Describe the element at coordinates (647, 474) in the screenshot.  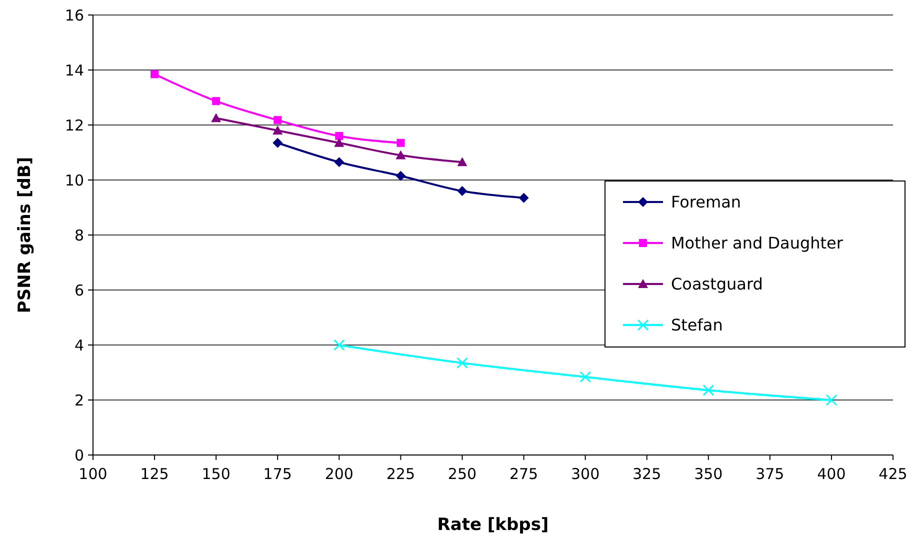
I see `x-tick-label: 325` at that location.